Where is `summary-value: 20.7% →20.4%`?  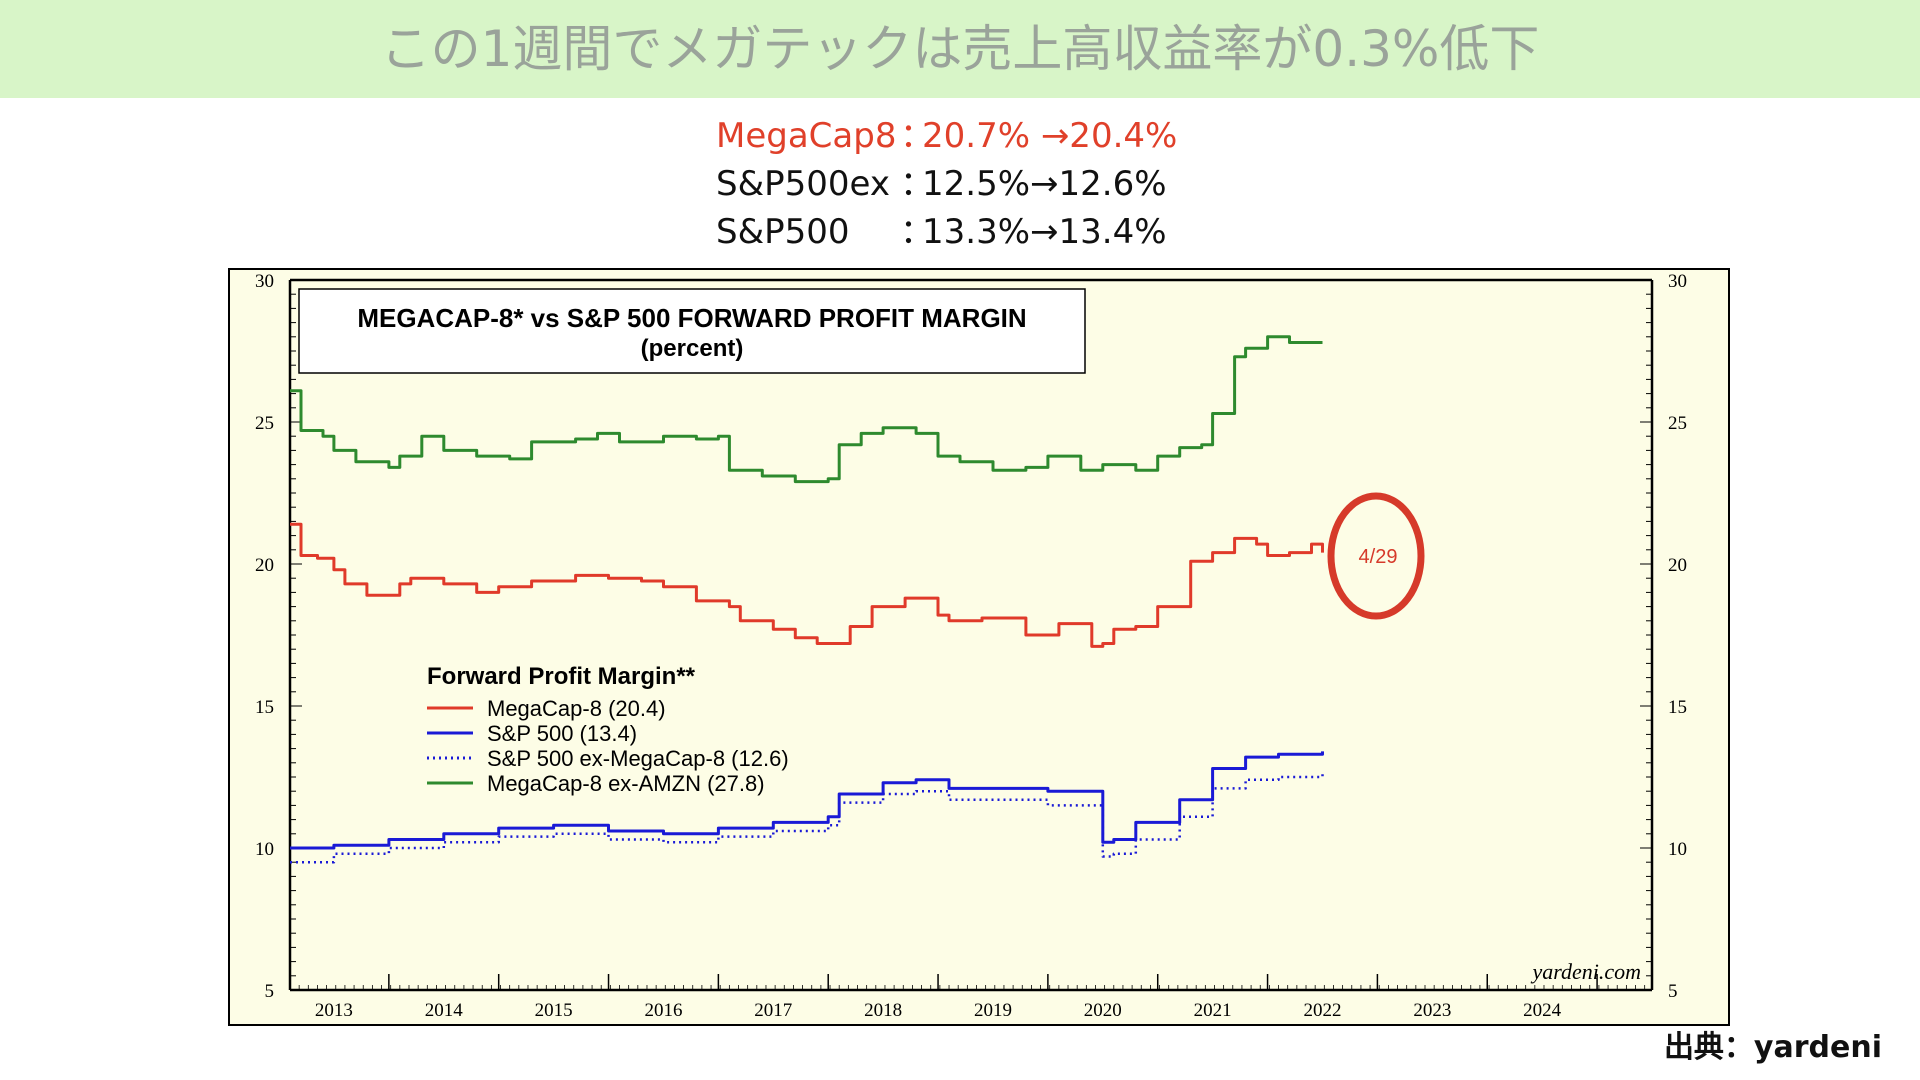 summary-value: 20.7% →20.4% is located at coordinates (1050, 136).